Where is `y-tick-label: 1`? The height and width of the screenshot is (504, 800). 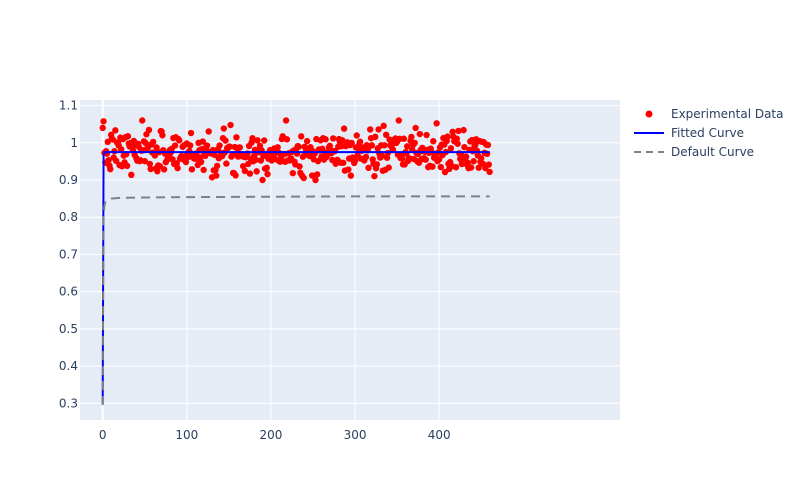 y-tick-label: 1 is located at coordinates (74, 143).